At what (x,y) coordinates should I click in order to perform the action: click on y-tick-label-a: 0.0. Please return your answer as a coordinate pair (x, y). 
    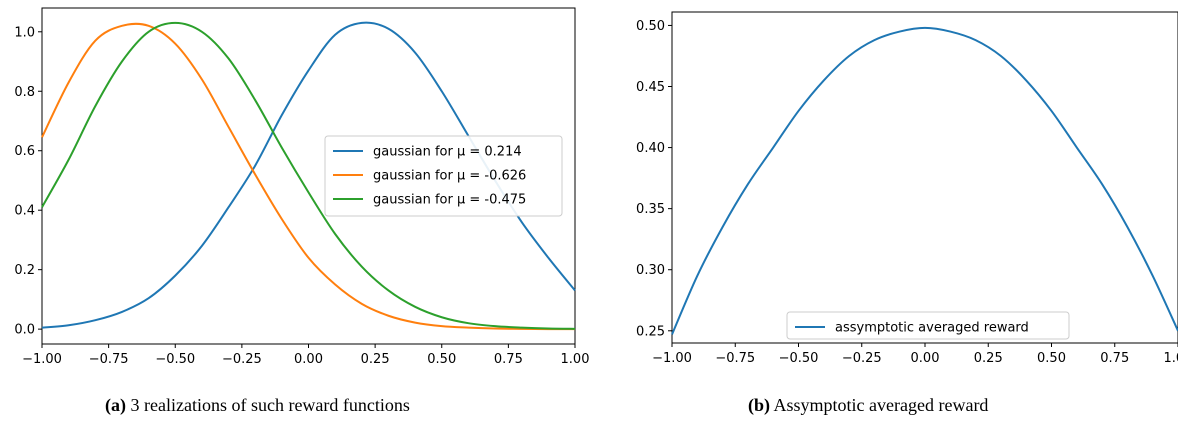
    Looking at the image, I should click on (24, 330).